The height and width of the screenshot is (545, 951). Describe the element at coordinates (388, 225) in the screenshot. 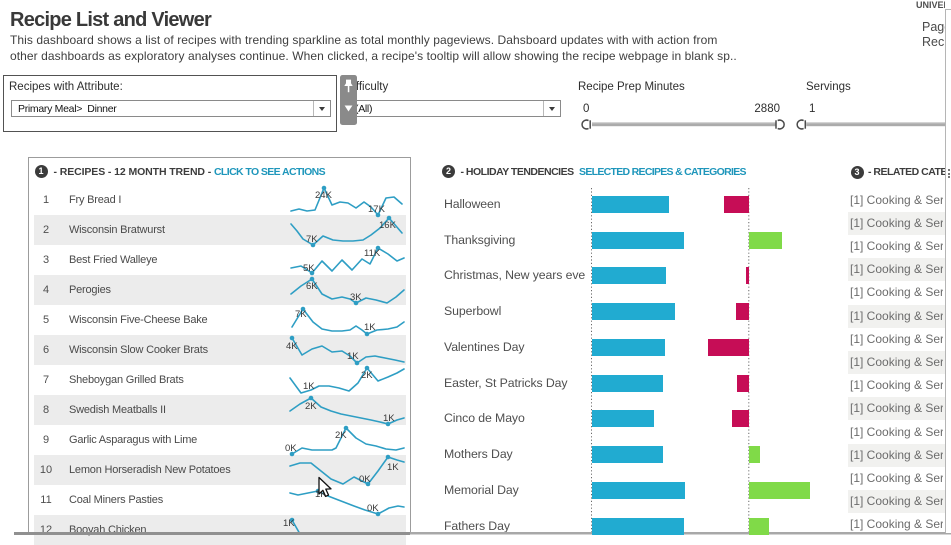

I see `svg-text: 16K` at that location.